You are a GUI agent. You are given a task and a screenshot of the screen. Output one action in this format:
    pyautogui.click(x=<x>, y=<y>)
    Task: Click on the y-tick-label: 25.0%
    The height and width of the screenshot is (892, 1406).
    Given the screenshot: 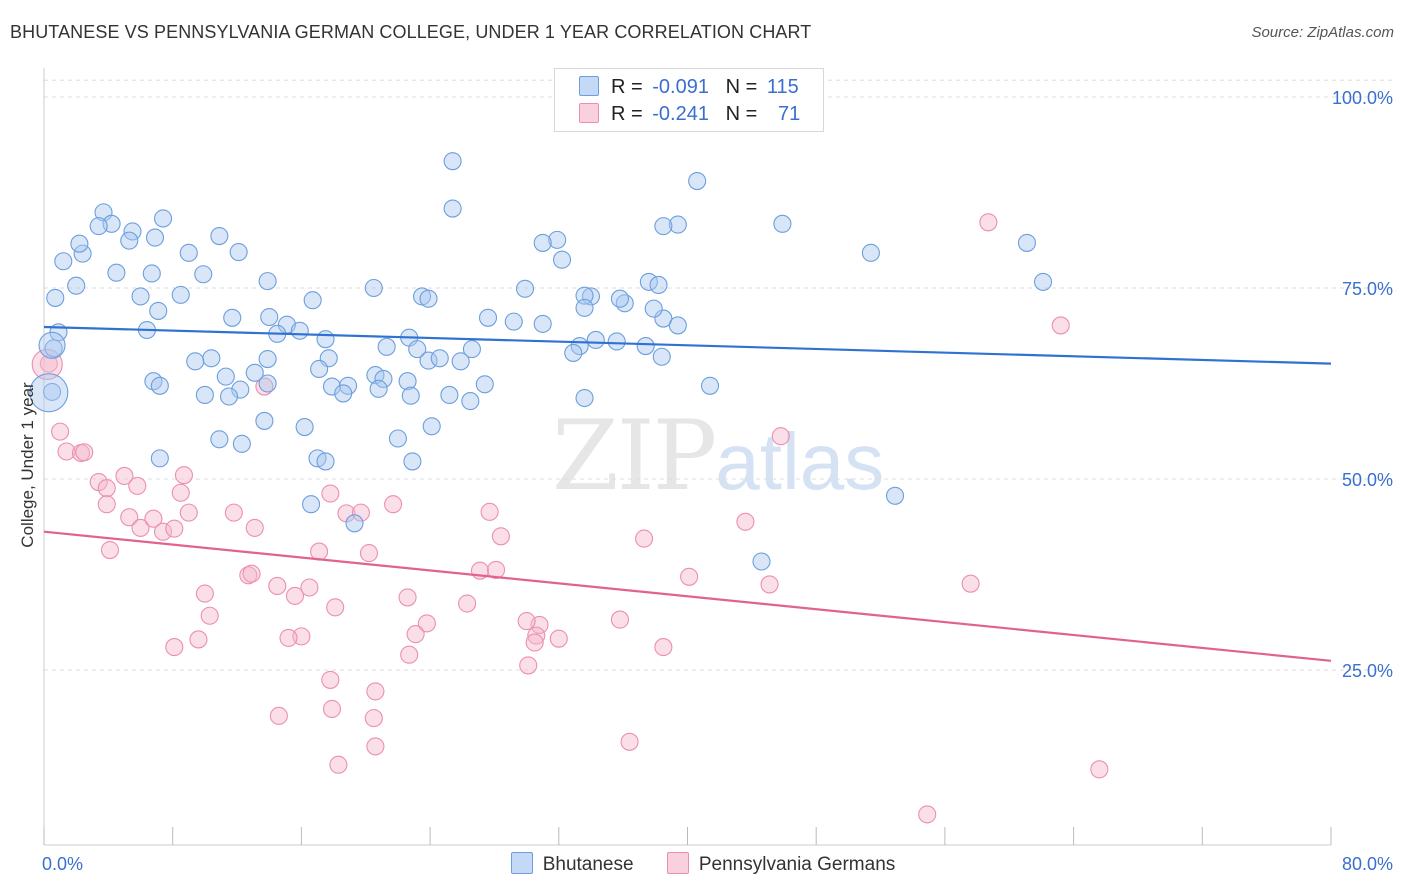 What is the action you would take?
    pyautogui.click(x=1367, y=671)
    